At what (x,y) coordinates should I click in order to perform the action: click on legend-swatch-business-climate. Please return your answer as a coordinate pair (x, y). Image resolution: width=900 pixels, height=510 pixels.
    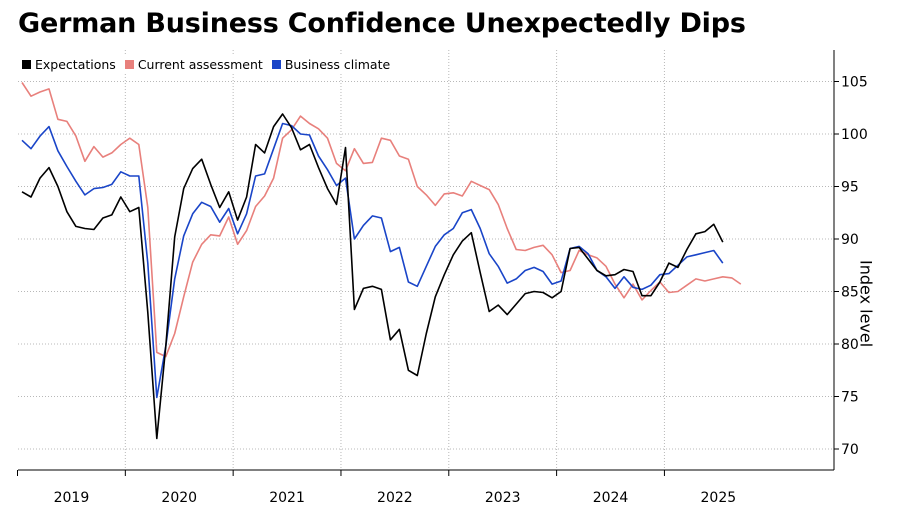
    Looking at the image, I should click on (276, 64).